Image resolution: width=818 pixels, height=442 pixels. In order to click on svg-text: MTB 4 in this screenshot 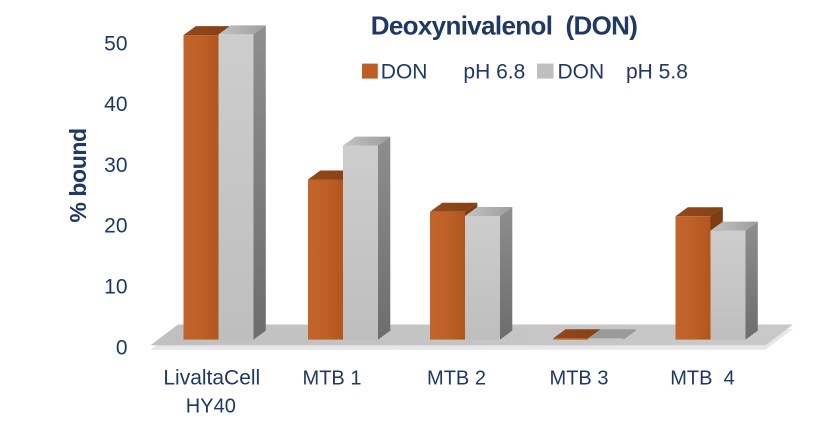, I will do `click(702, 378)`.